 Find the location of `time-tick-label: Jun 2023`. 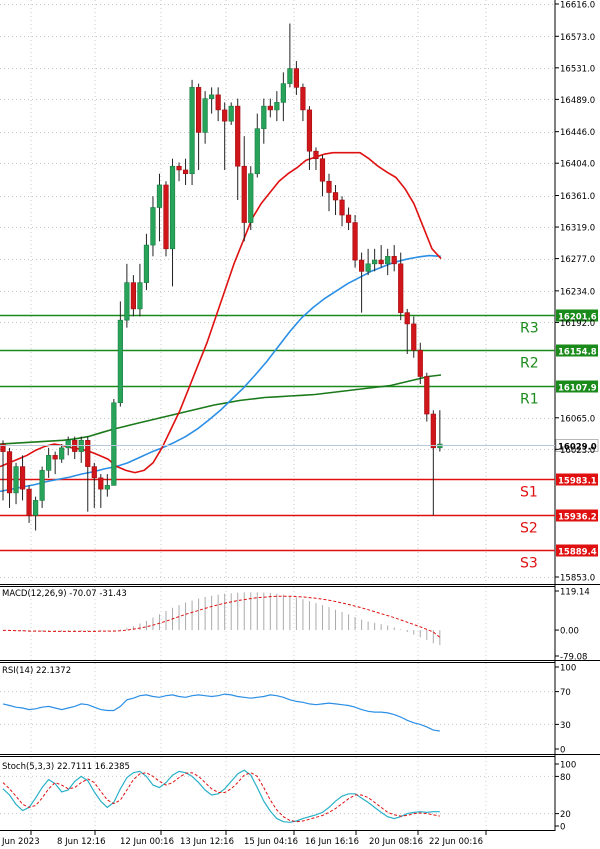

time-tick-label: Jun 2023 is located at coordinates (20, 842).